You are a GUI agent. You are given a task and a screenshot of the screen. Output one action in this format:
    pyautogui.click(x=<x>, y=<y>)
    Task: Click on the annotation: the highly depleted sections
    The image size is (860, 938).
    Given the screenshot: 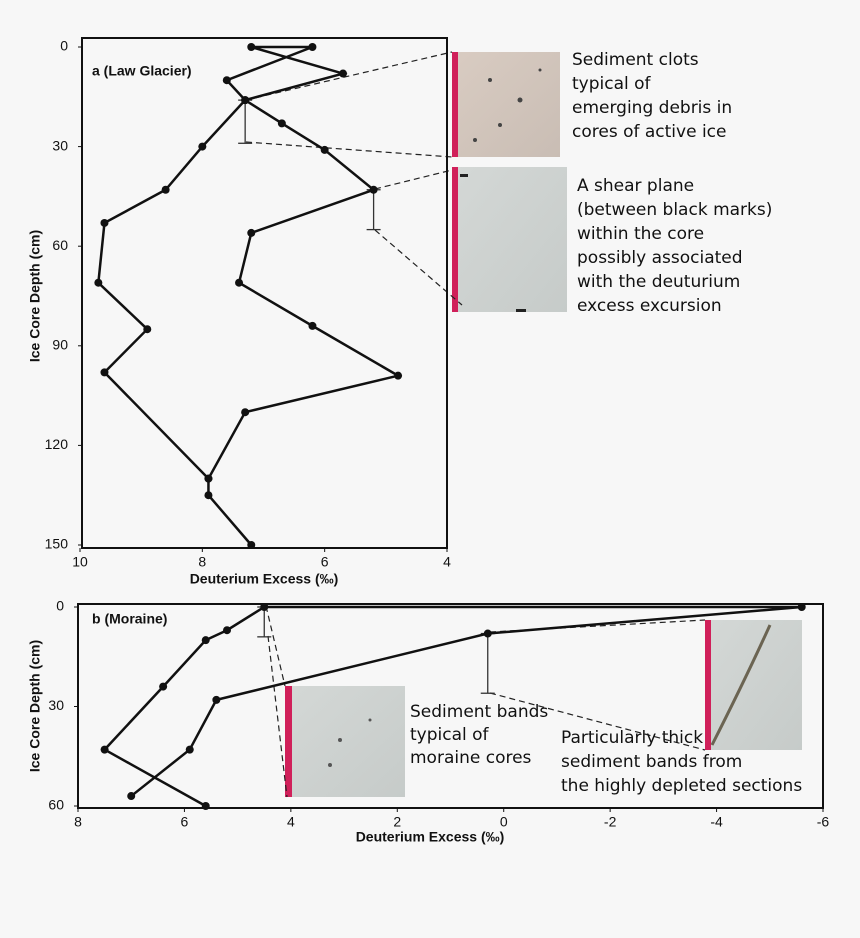 What is the action you would take?
    pyautogui.click(x=681, y=786)
    